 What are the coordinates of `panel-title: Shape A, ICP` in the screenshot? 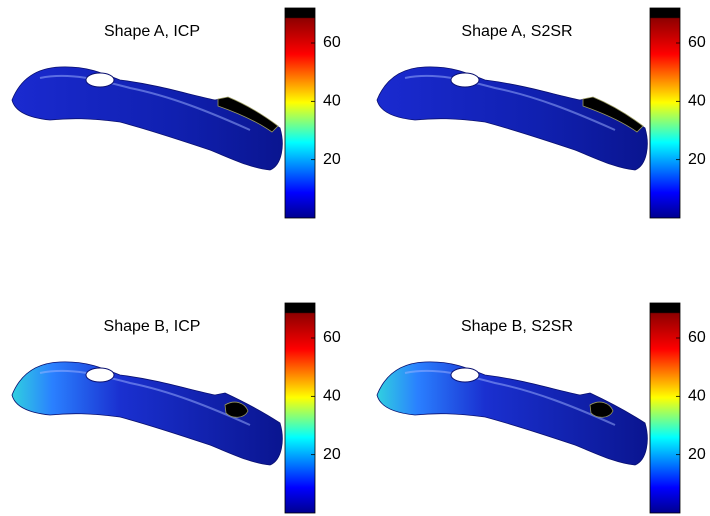 It's located at (152, 31).